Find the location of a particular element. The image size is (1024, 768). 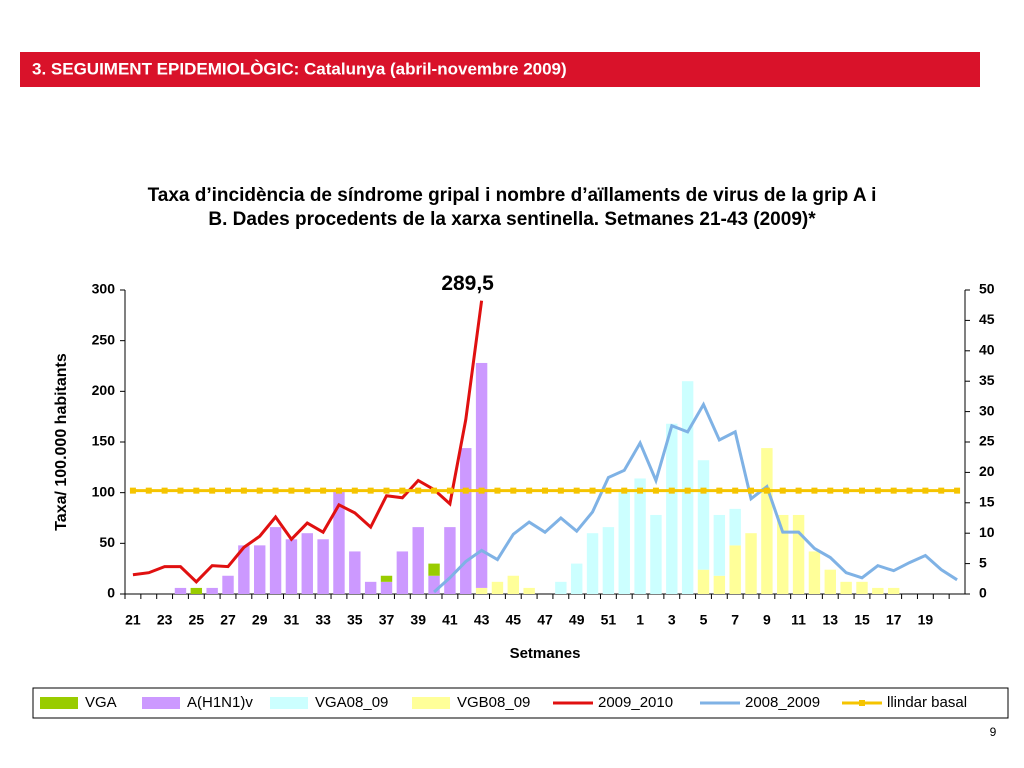

x-tick-label: 3 is located at coordinates (672, 620).